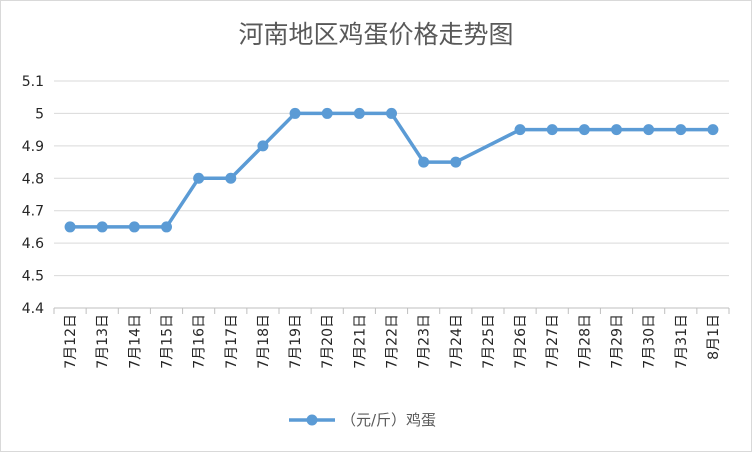 The width and height of the screenshot is (752, 452). What do you see at coordinates (425, 341) in the screenshot?
I see `x-tick-label: 7月23日` at bounding box center [425, 341].